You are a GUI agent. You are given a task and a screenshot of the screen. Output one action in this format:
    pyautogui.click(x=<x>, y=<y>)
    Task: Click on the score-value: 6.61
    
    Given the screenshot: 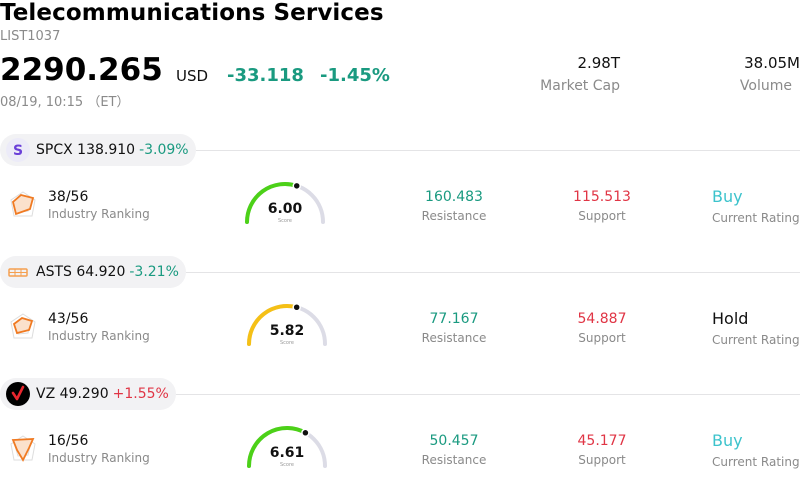 What is the action you would take?
    pyautogui.click(x=287, y=453)
    